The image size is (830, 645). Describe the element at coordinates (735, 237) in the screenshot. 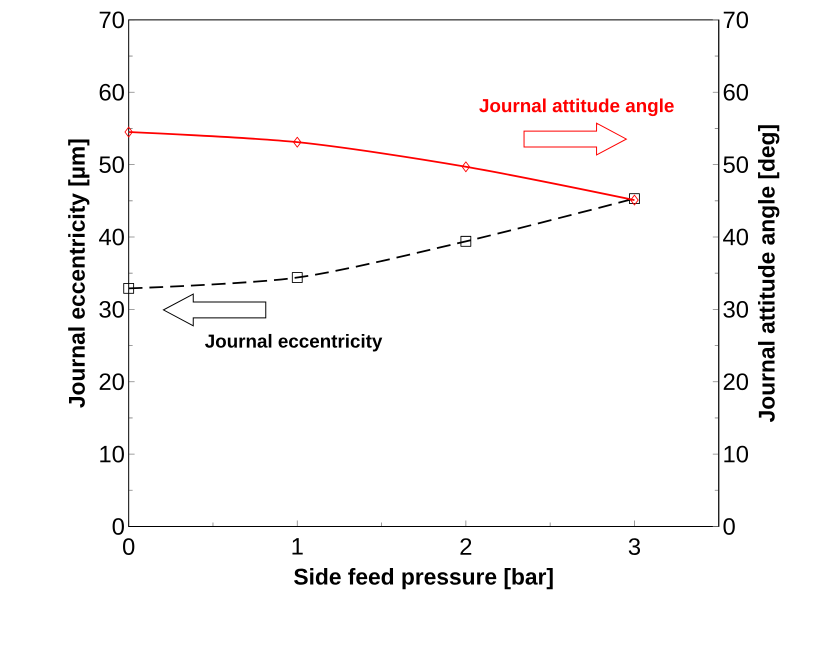

I see `y2-tick-label: 40` at that location.